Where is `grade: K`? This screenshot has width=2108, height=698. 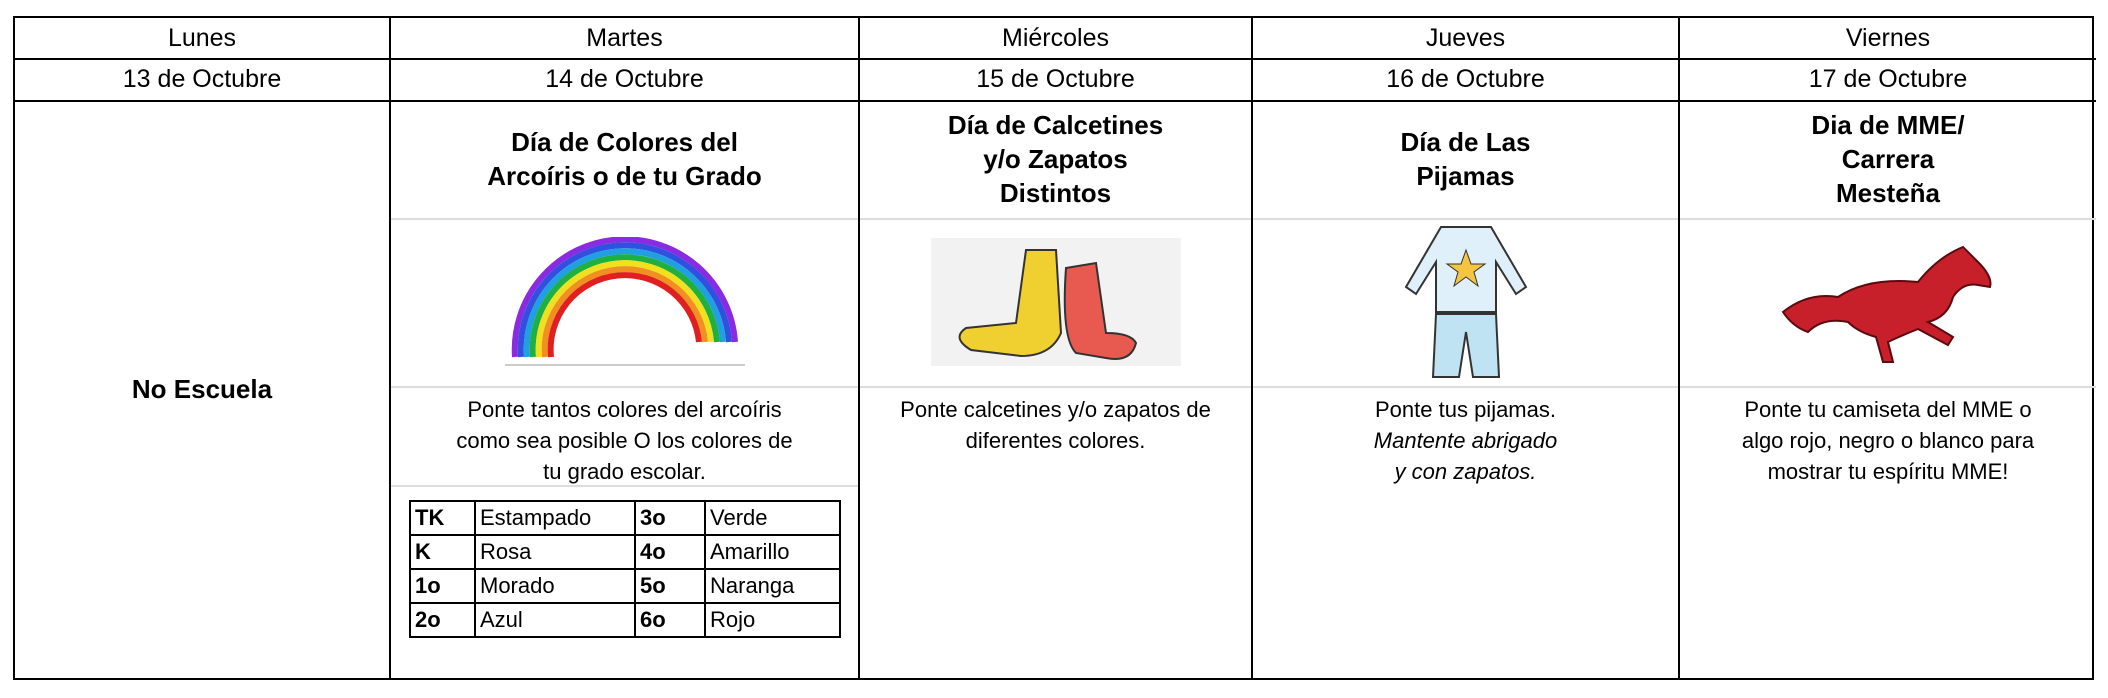
grade: K is located at coordinates (442, 552).